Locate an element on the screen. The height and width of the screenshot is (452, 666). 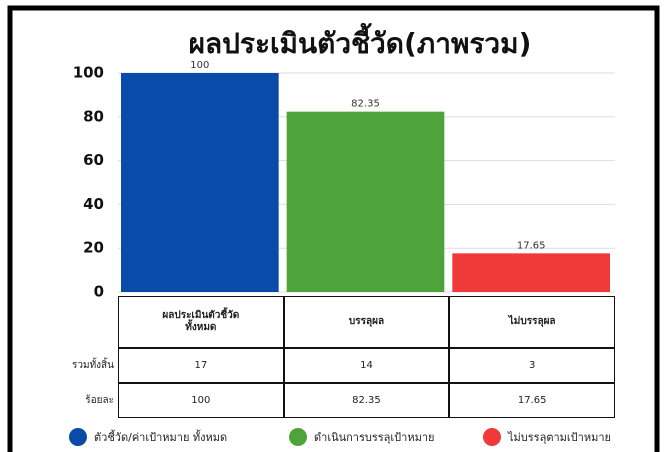
data-label: 17.65 is located at coordinates (531, 245).